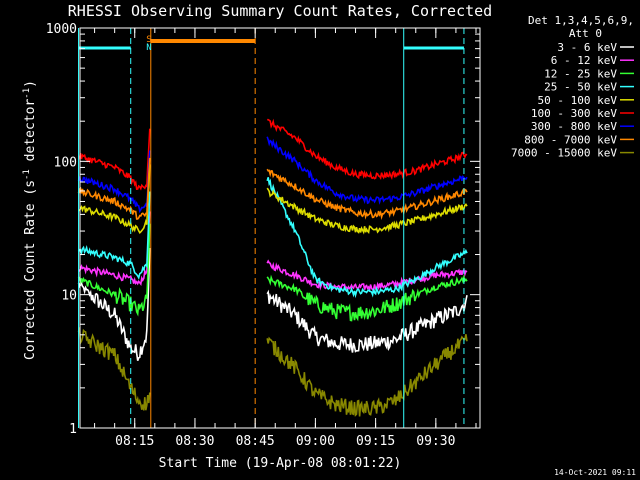  I want to click on x-tick-label-6: 09:30, so click(435, 441).